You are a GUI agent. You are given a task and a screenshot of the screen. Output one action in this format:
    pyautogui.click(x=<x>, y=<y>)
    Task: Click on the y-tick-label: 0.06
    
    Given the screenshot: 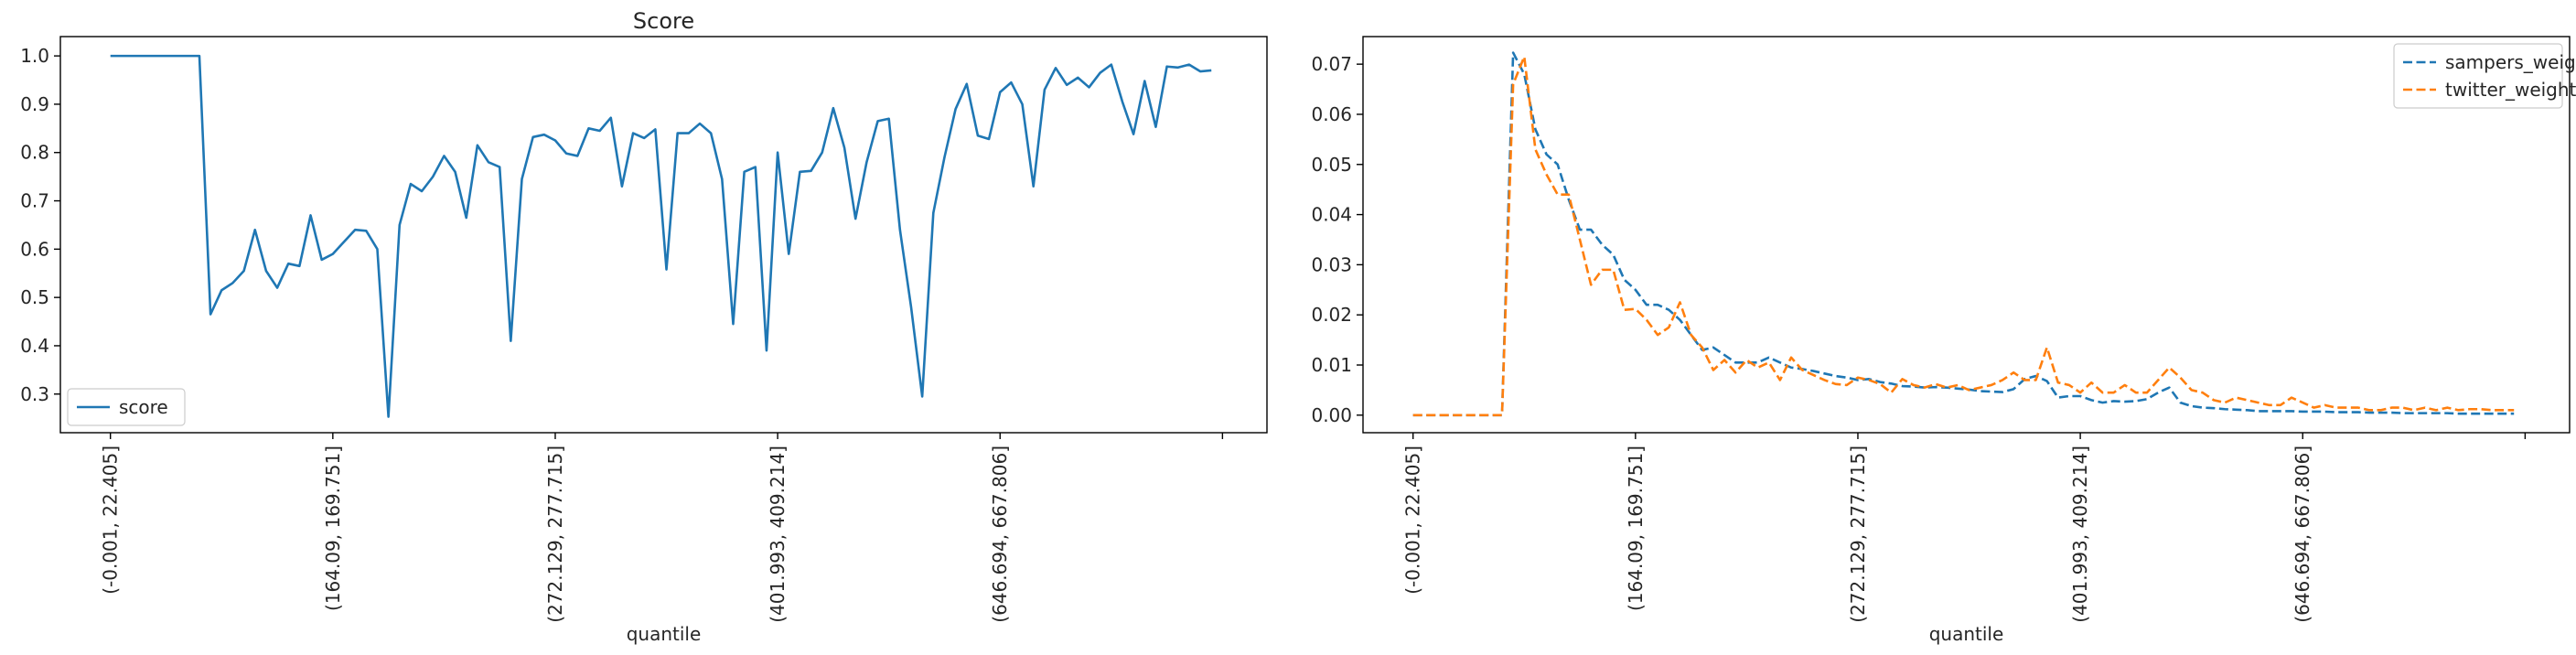 What is the action you would take?
    pyautogui.click(x=1331, y=114)
    